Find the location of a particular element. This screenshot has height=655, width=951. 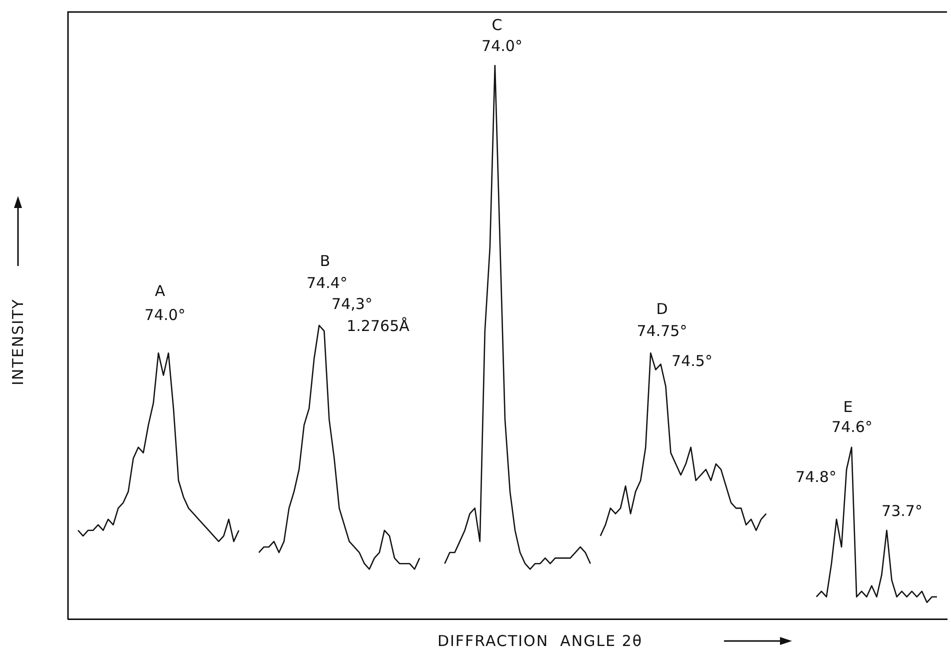

annotation: 74.8° is located at coordinates (816, 477).